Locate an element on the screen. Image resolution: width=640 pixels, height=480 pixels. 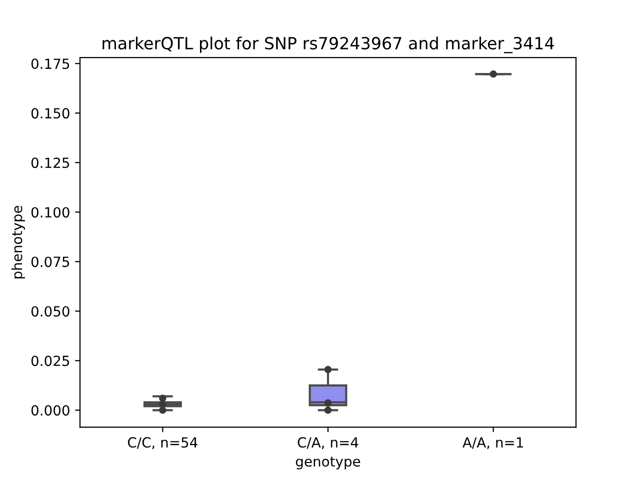
x-tick-label: A/A, n=1 is located at coordinates (492, 443).